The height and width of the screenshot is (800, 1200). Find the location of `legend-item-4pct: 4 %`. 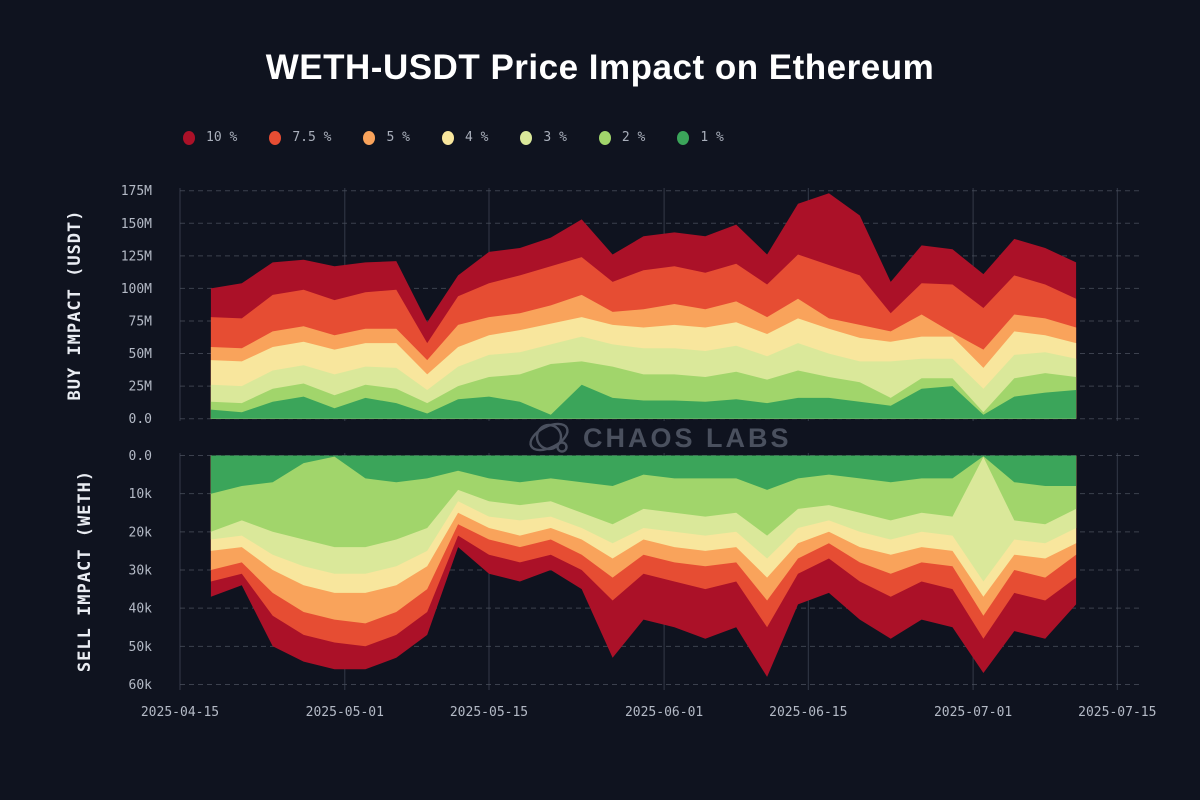

legend-item-4pct: 4 % is located at coordinates (465, 137).